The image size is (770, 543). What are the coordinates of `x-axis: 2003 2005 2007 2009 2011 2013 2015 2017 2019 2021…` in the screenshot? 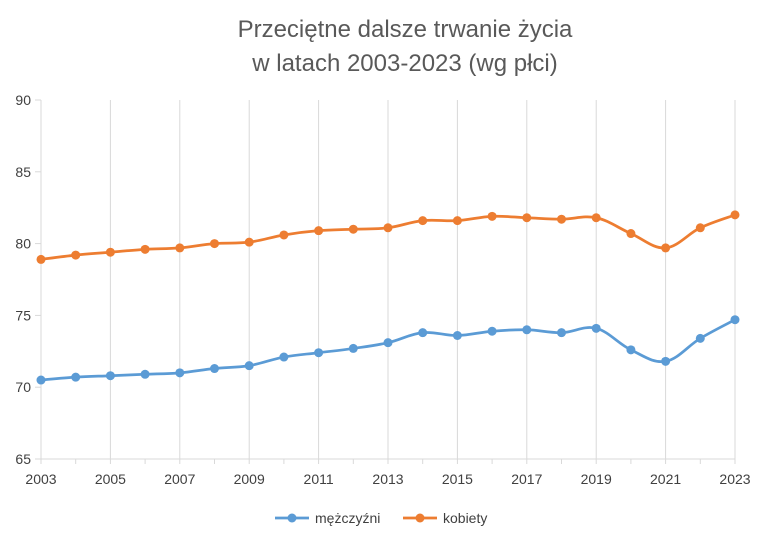 It's located at (388, 473).